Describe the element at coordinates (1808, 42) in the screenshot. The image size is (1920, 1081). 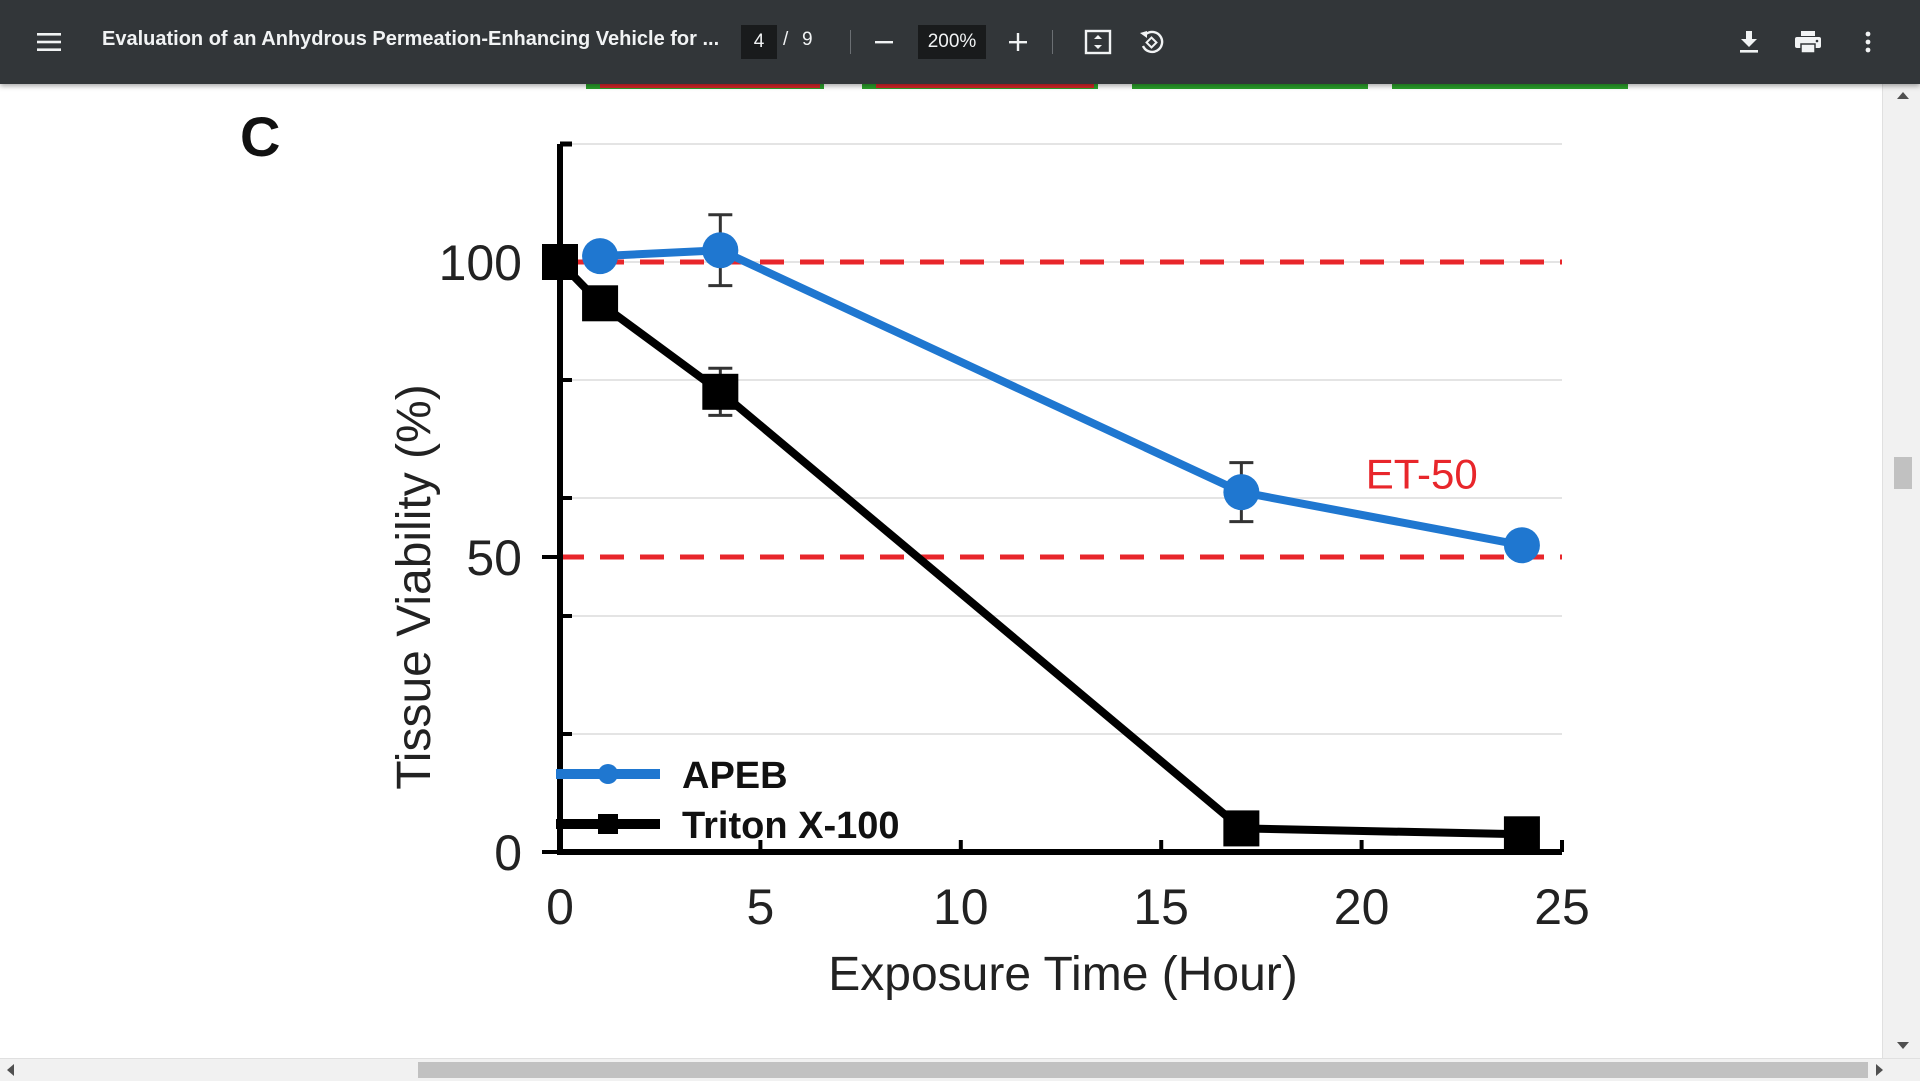
I see `print-icon` at that location.